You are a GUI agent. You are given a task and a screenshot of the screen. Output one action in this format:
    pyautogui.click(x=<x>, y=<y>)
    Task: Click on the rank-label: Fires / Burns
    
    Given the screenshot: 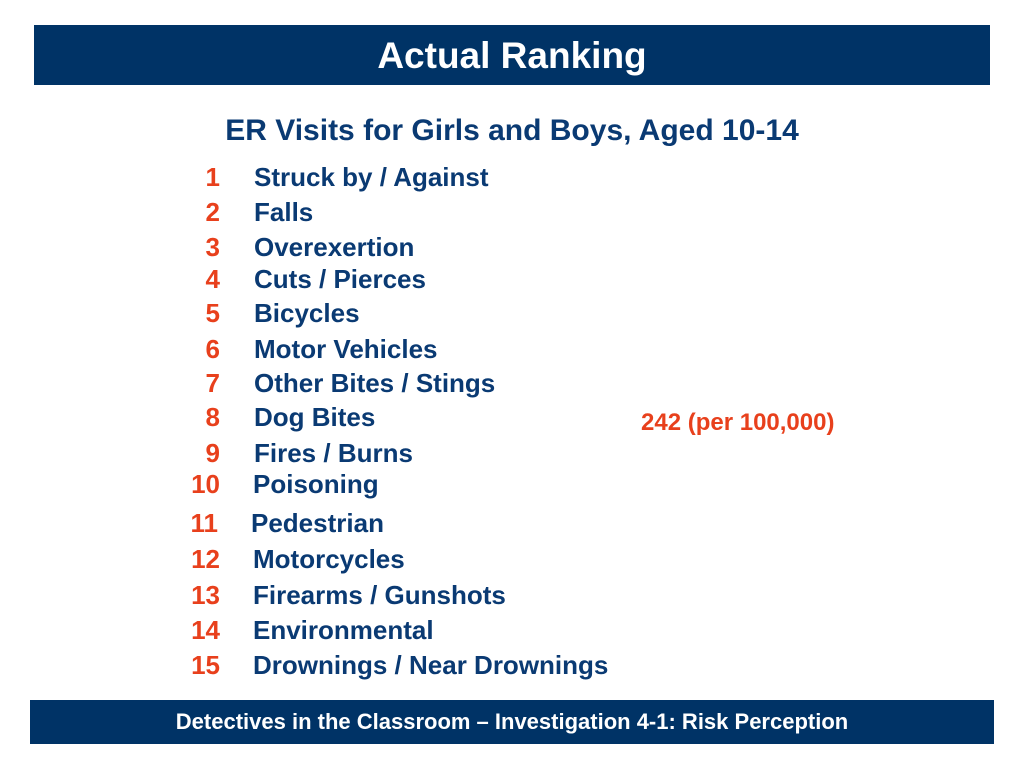 What is the action you would take?
    pyautogui.click(x=333, y=453)
    